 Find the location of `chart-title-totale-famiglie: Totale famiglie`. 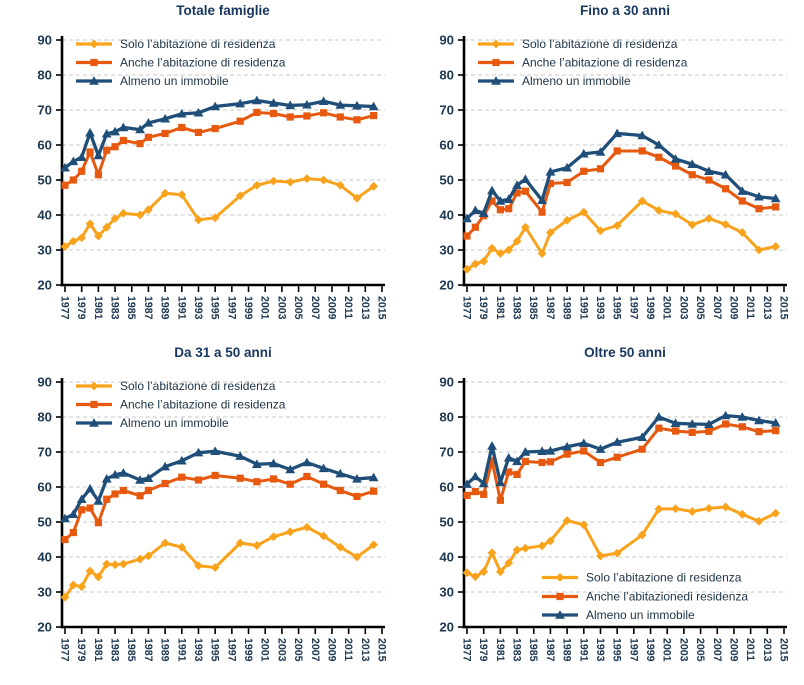

chart-title-totale-famiglie: Totale famiglie is located at coordinates (223, 10).